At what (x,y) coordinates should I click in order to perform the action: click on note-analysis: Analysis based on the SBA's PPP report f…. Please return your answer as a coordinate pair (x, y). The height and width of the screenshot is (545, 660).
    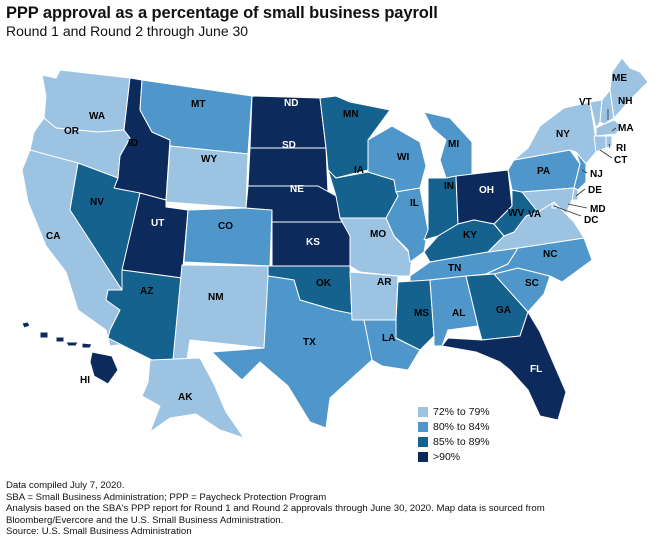
    Looking at the image, I should click on (275, 509).